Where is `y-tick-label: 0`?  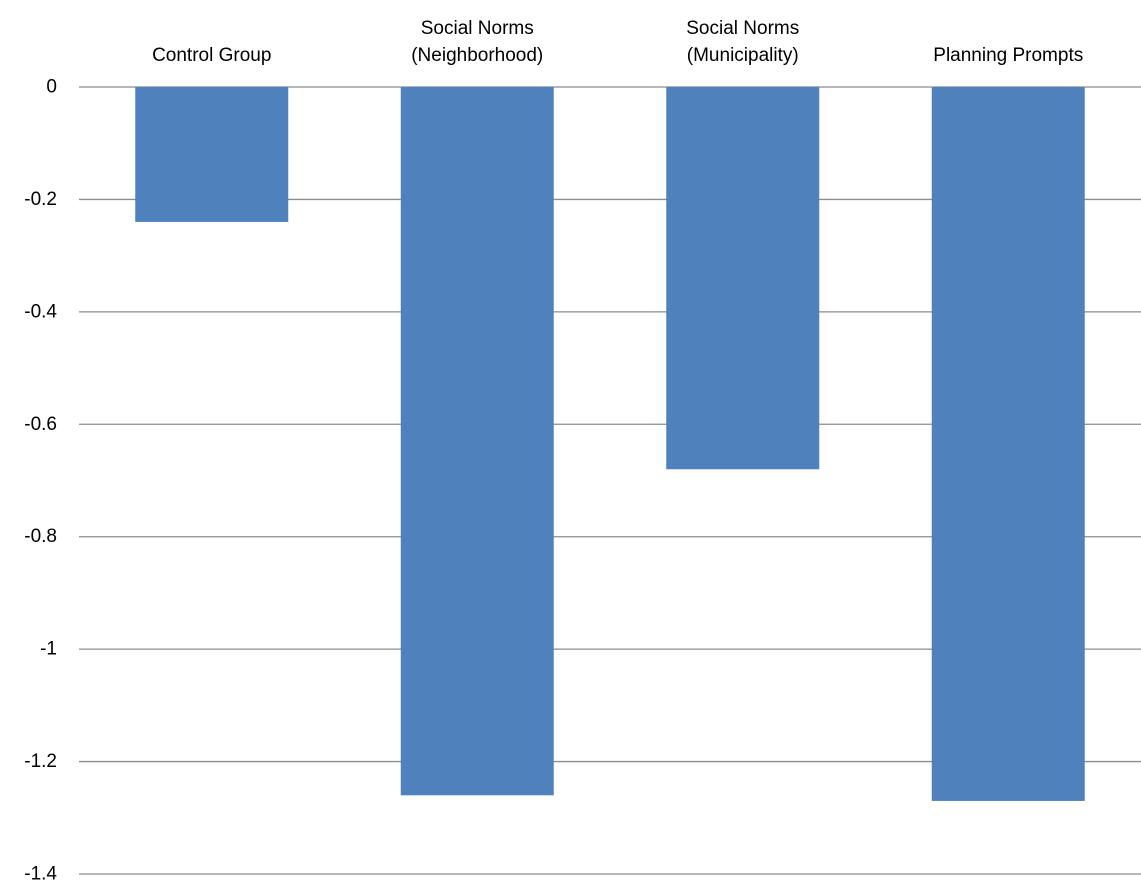 y-tick-label: 0 is located at coordinates (51, 87).